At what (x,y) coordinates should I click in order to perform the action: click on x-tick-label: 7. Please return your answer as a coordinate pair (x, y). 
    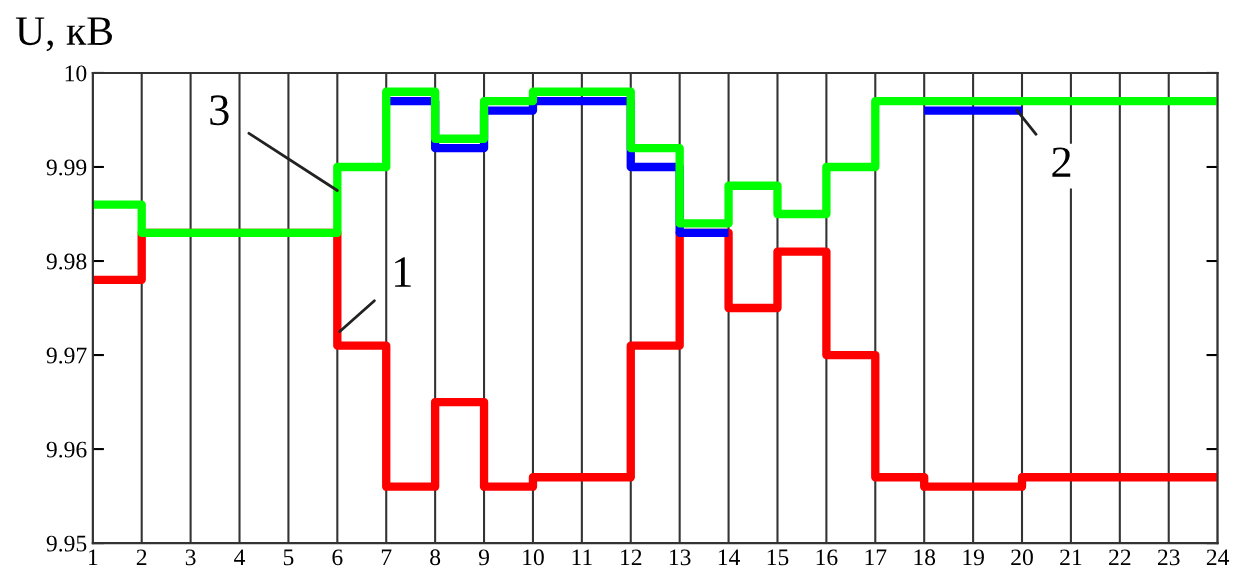
    Looking at the image, I should click on (386, 557).